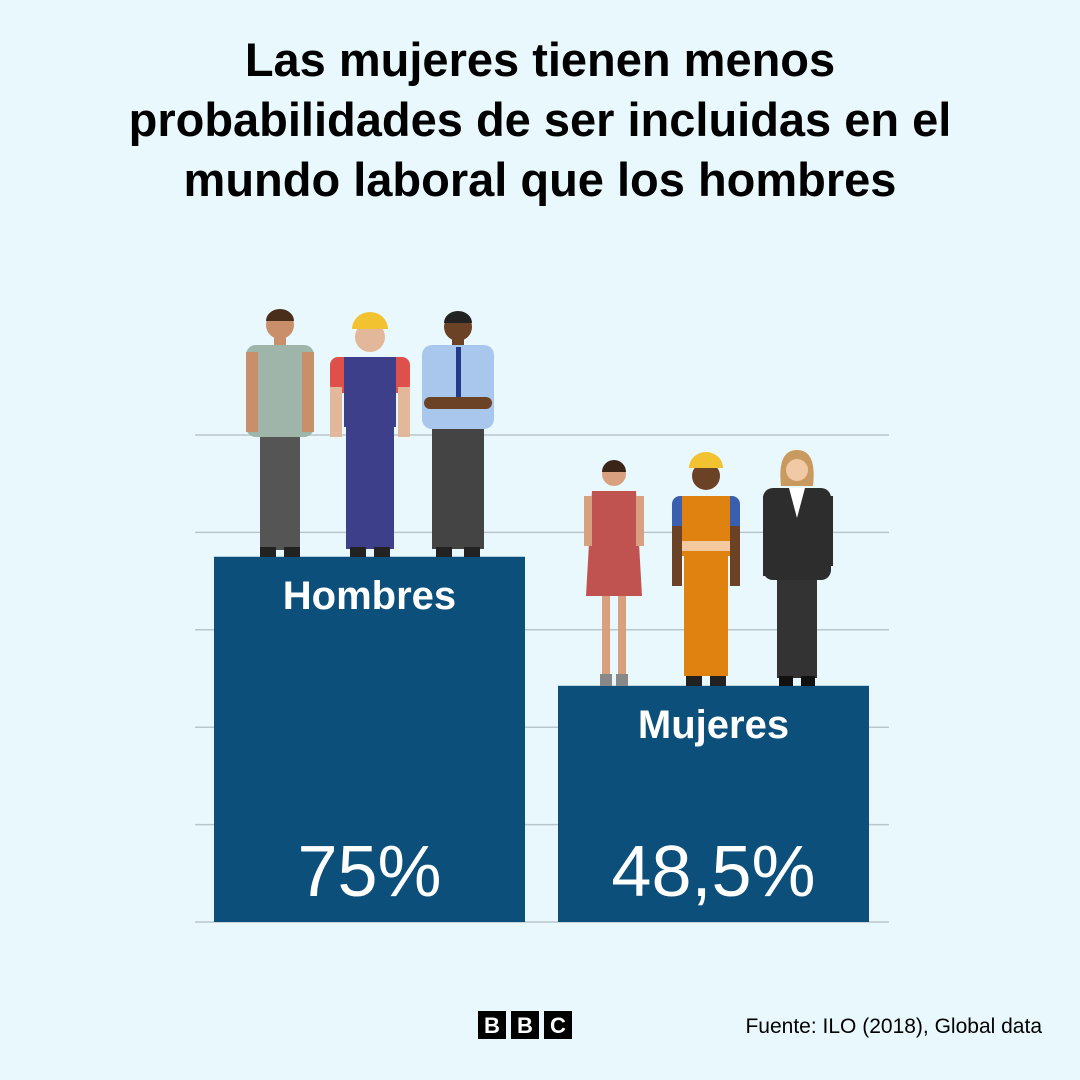  I want to click on value-label: 48,5%, so click(713, 872).